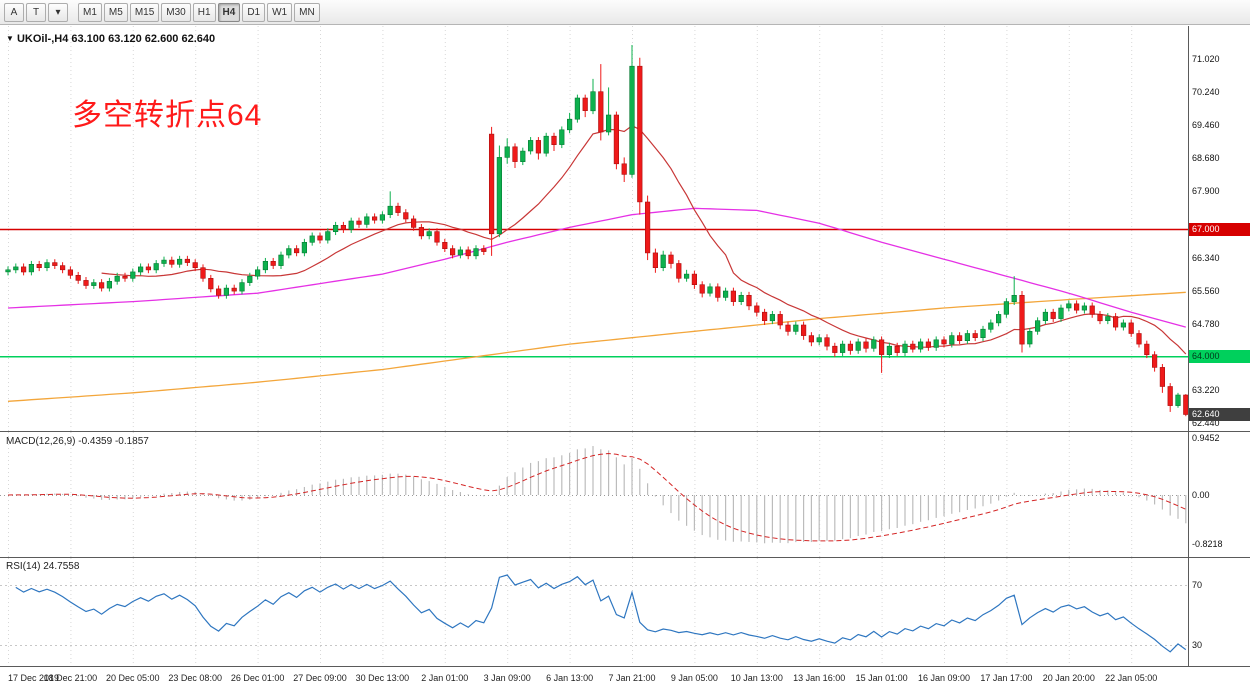 The image size is (1250, 695). Describe the element at coordinates (819, 678) in the screenshot. I see `time-axis-label: 13 Jan 16:00` at that location.